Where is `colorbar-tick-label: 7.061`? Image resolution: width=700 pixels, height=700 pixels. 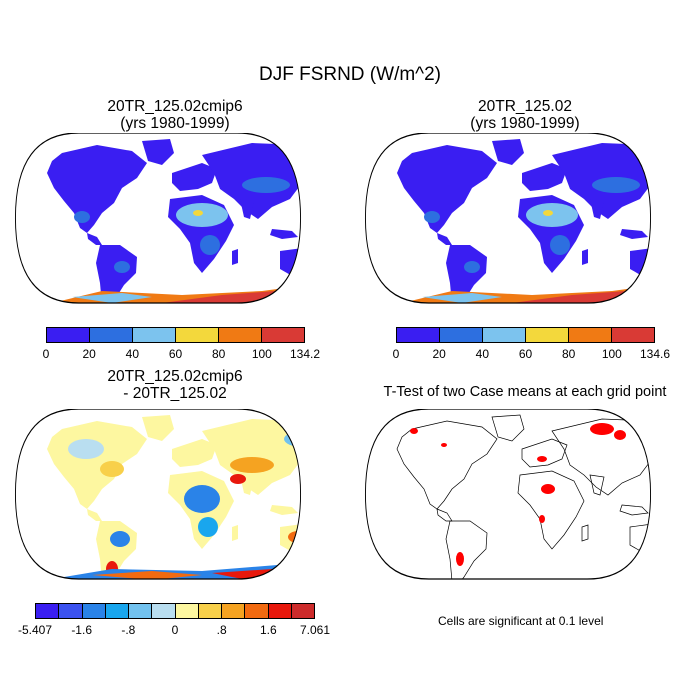 colorbar-tick-label: 7.061 is located at coordinates (315, 630).